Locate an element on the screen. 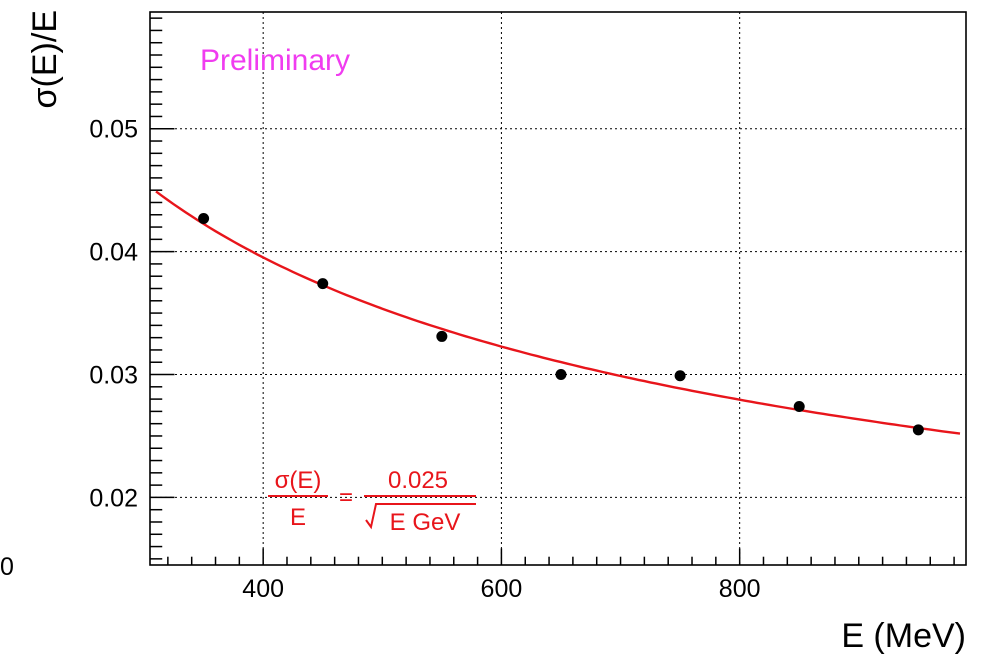 Image resolution: width=982 pixels, height=654 pixels. clipped-tick-label: 0 is located at coordinates (7, 567).